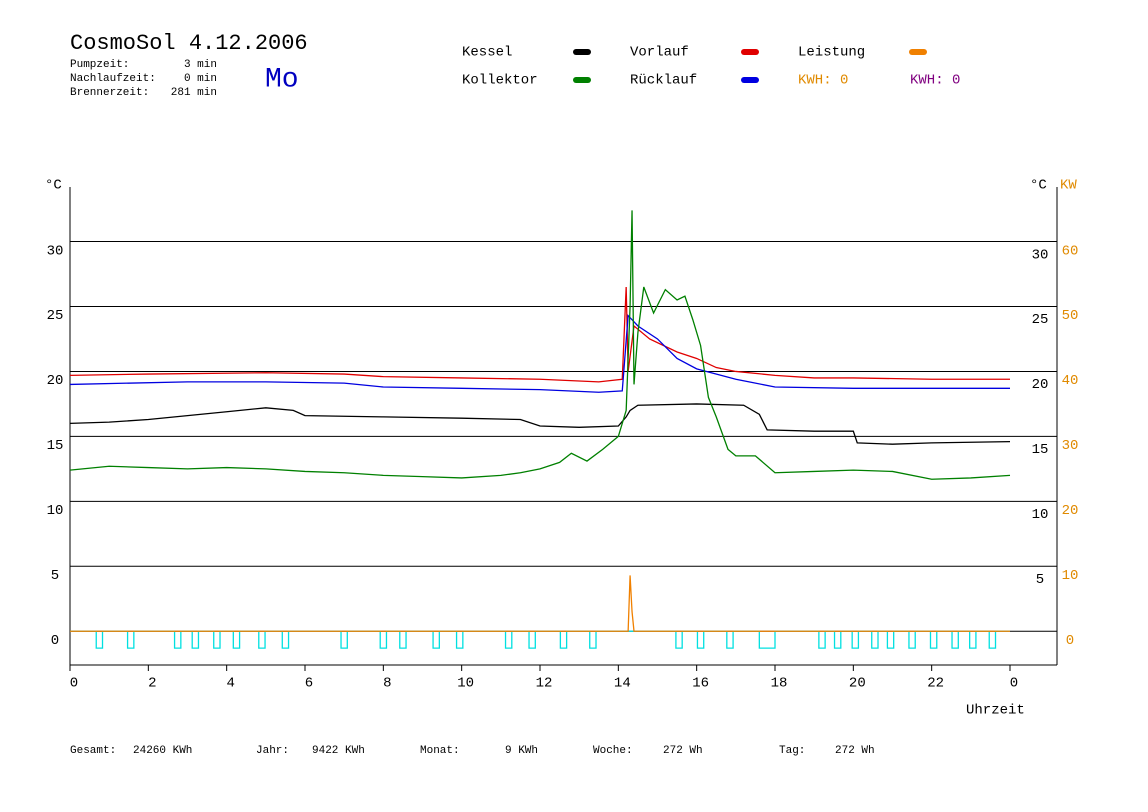 Image resolution: width=1148 pixels, height=812 pixels. Describe the element at coordinates (1040, 515) in the screenshot. I see `y-tick-label-right: 10` at that location.